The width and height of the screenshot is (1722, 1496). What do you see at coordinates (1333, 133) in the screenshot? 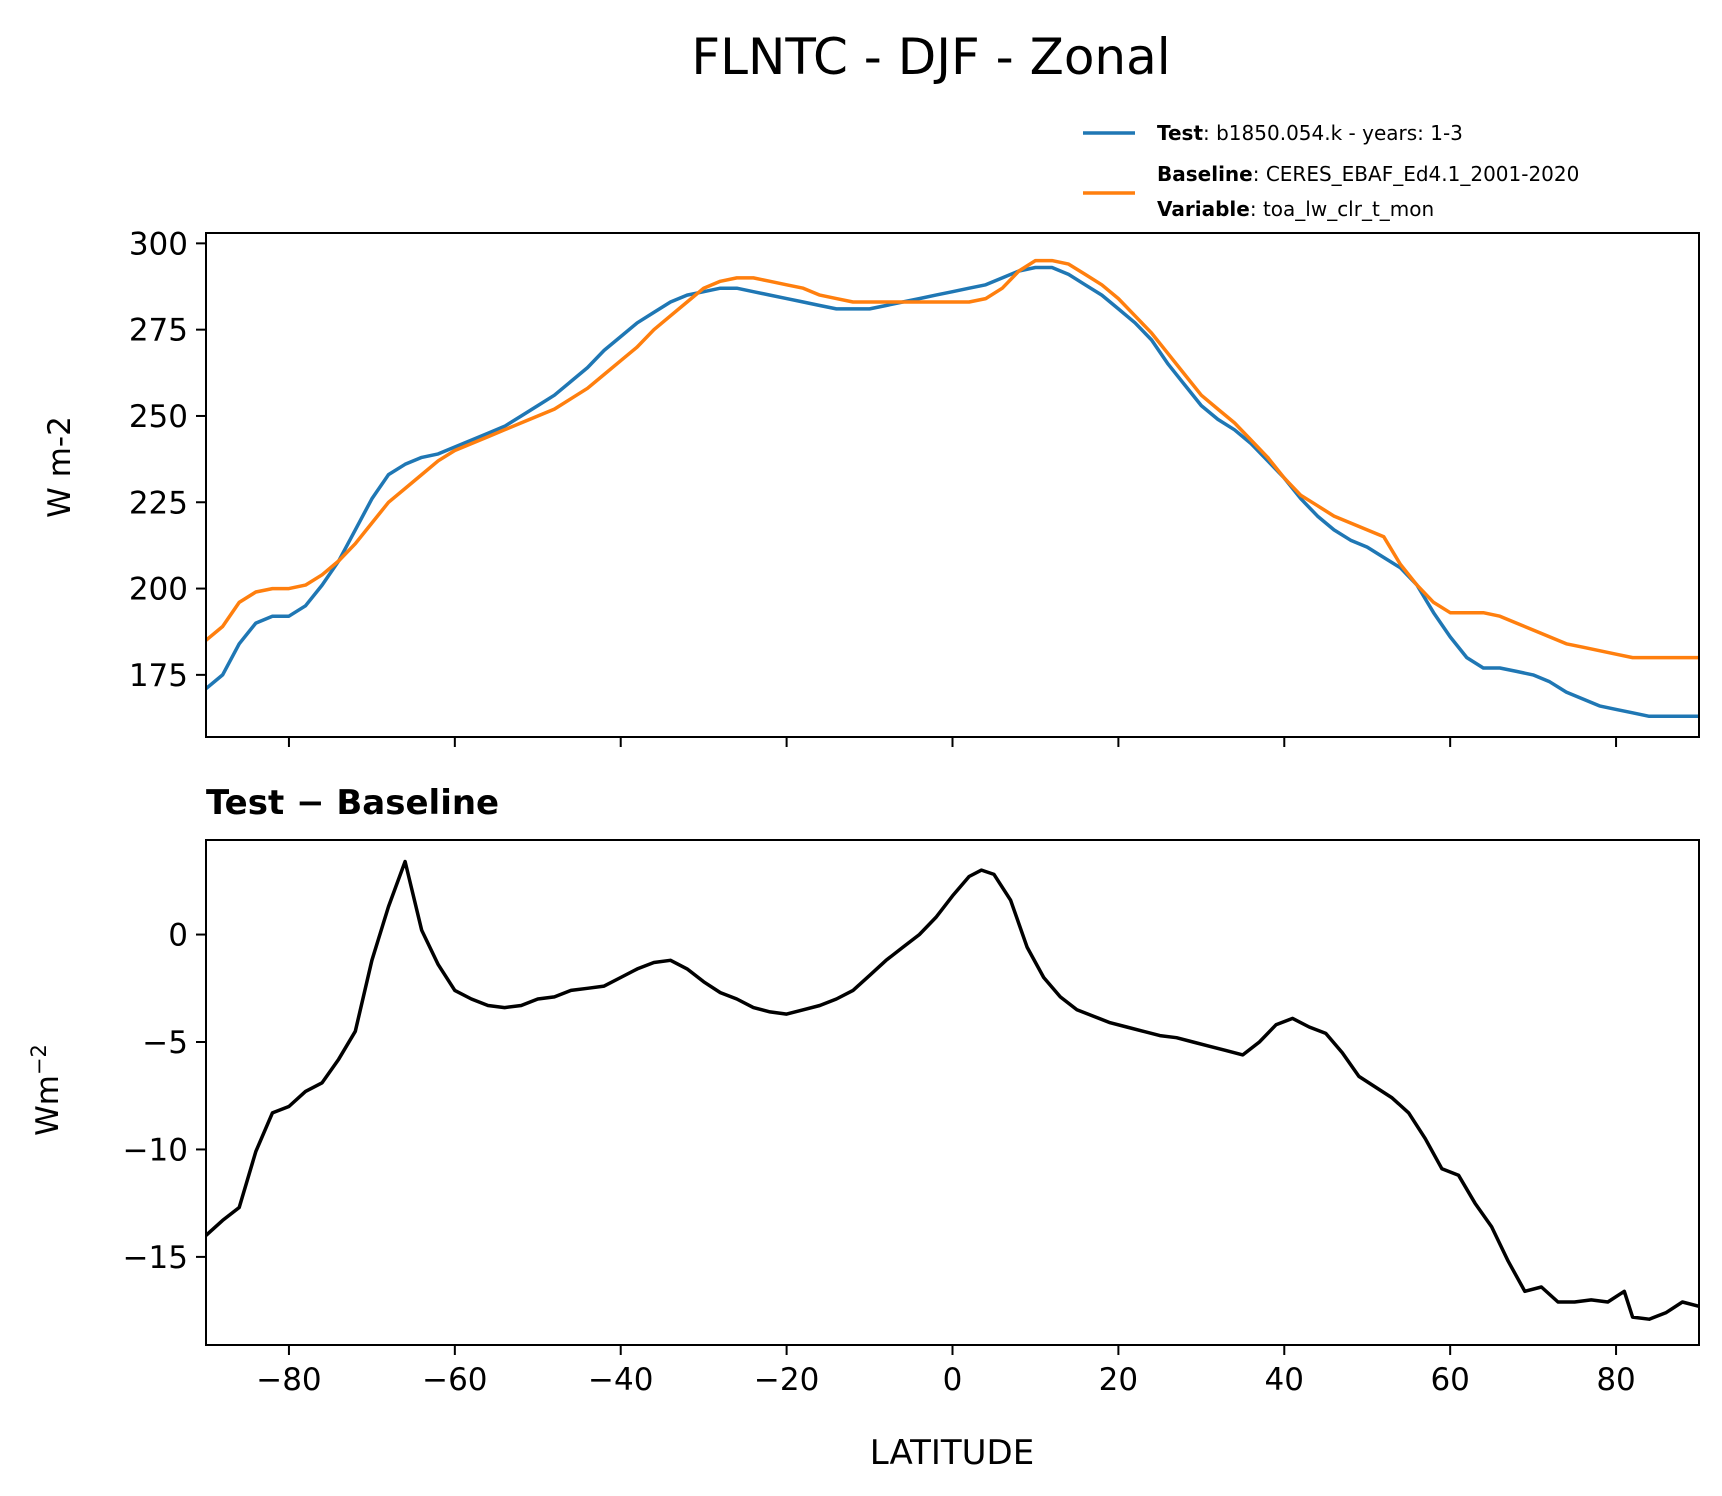
I see `legend-text-test: : b1850.054.k - years: 1-3` at bounding box center [1333, 133].